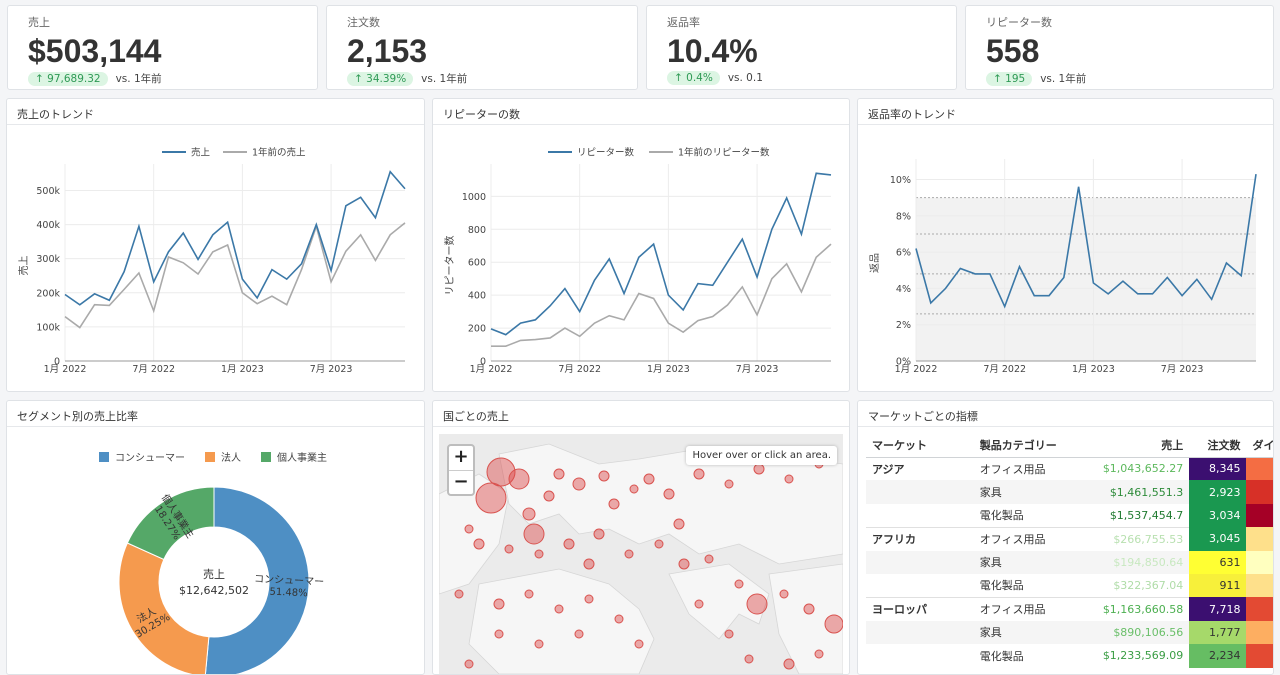 This screenshot has width=1280, height=675. Describe the element at coordinates (1069, 538) in the screenshot. I see `table-row: アフリカ オフィス用品 $266,755.53 3,045` at that location.